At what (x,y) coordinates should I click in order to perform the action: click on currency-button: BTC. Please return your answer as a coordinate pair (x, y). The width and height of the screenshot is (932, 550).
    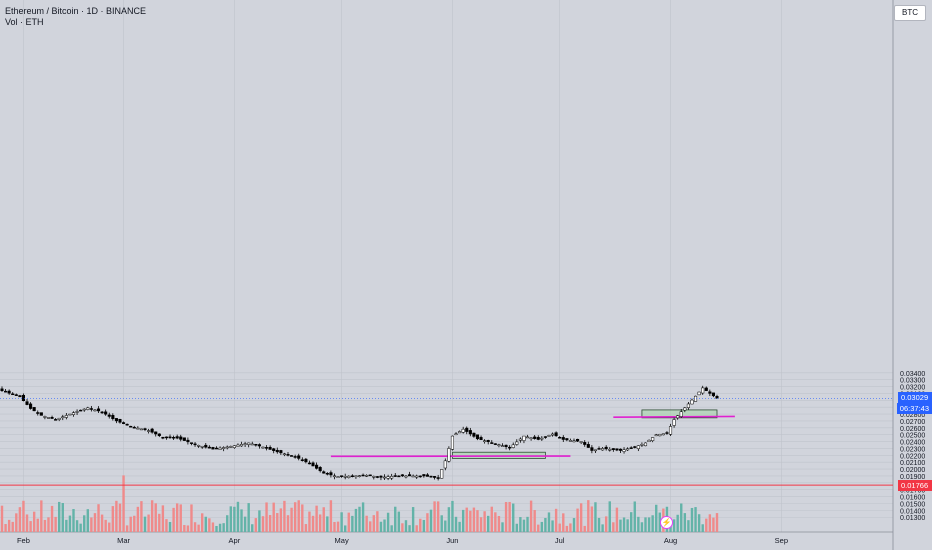
    Looking at the image, I should click on (910, 13).